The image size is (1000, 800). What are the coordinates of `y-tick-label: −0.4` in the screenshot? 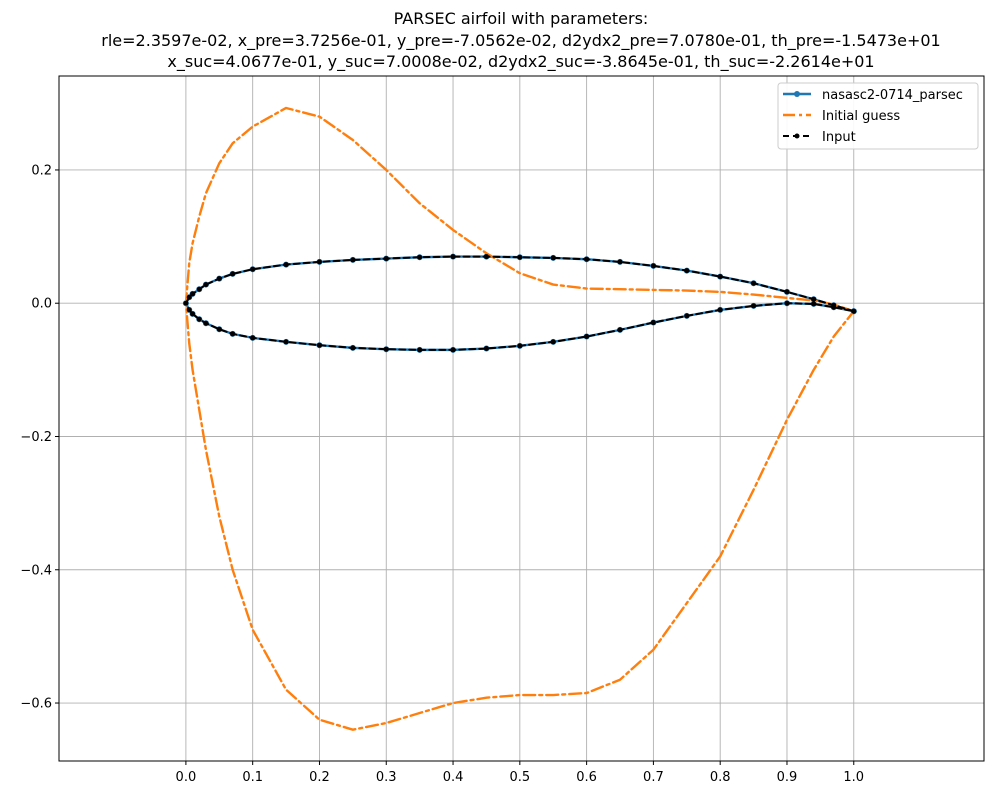 It's located at (36, 570).